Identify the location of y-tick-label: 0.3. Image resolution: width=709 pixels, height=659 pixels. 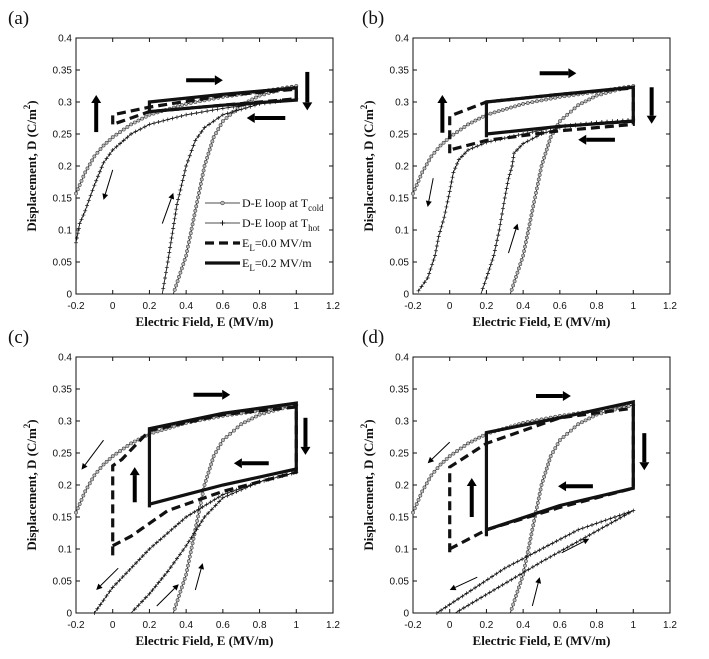
(402, 422).